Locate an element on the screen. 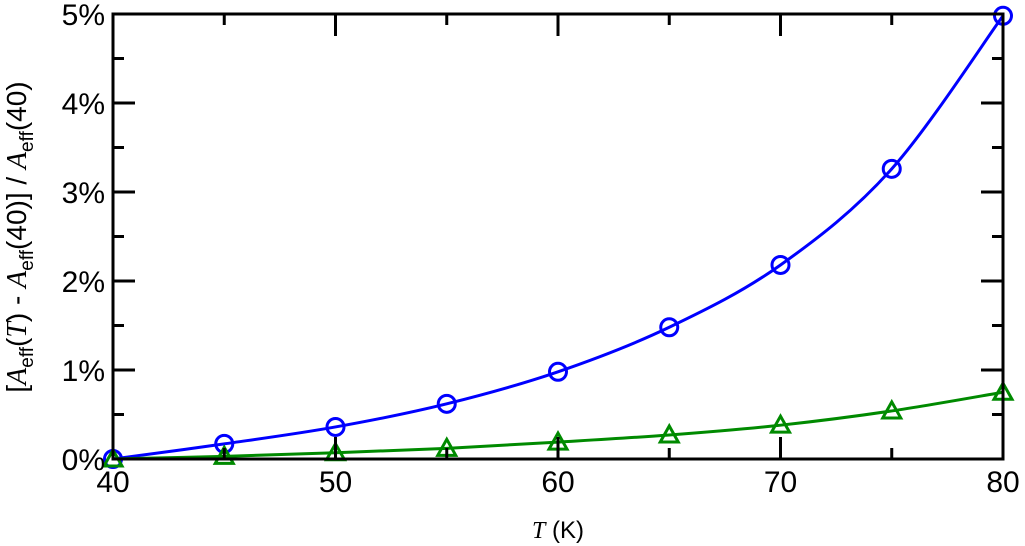 The image size is (1025, 546). y-tick-label: 3% is located at coordinates (83, 193).